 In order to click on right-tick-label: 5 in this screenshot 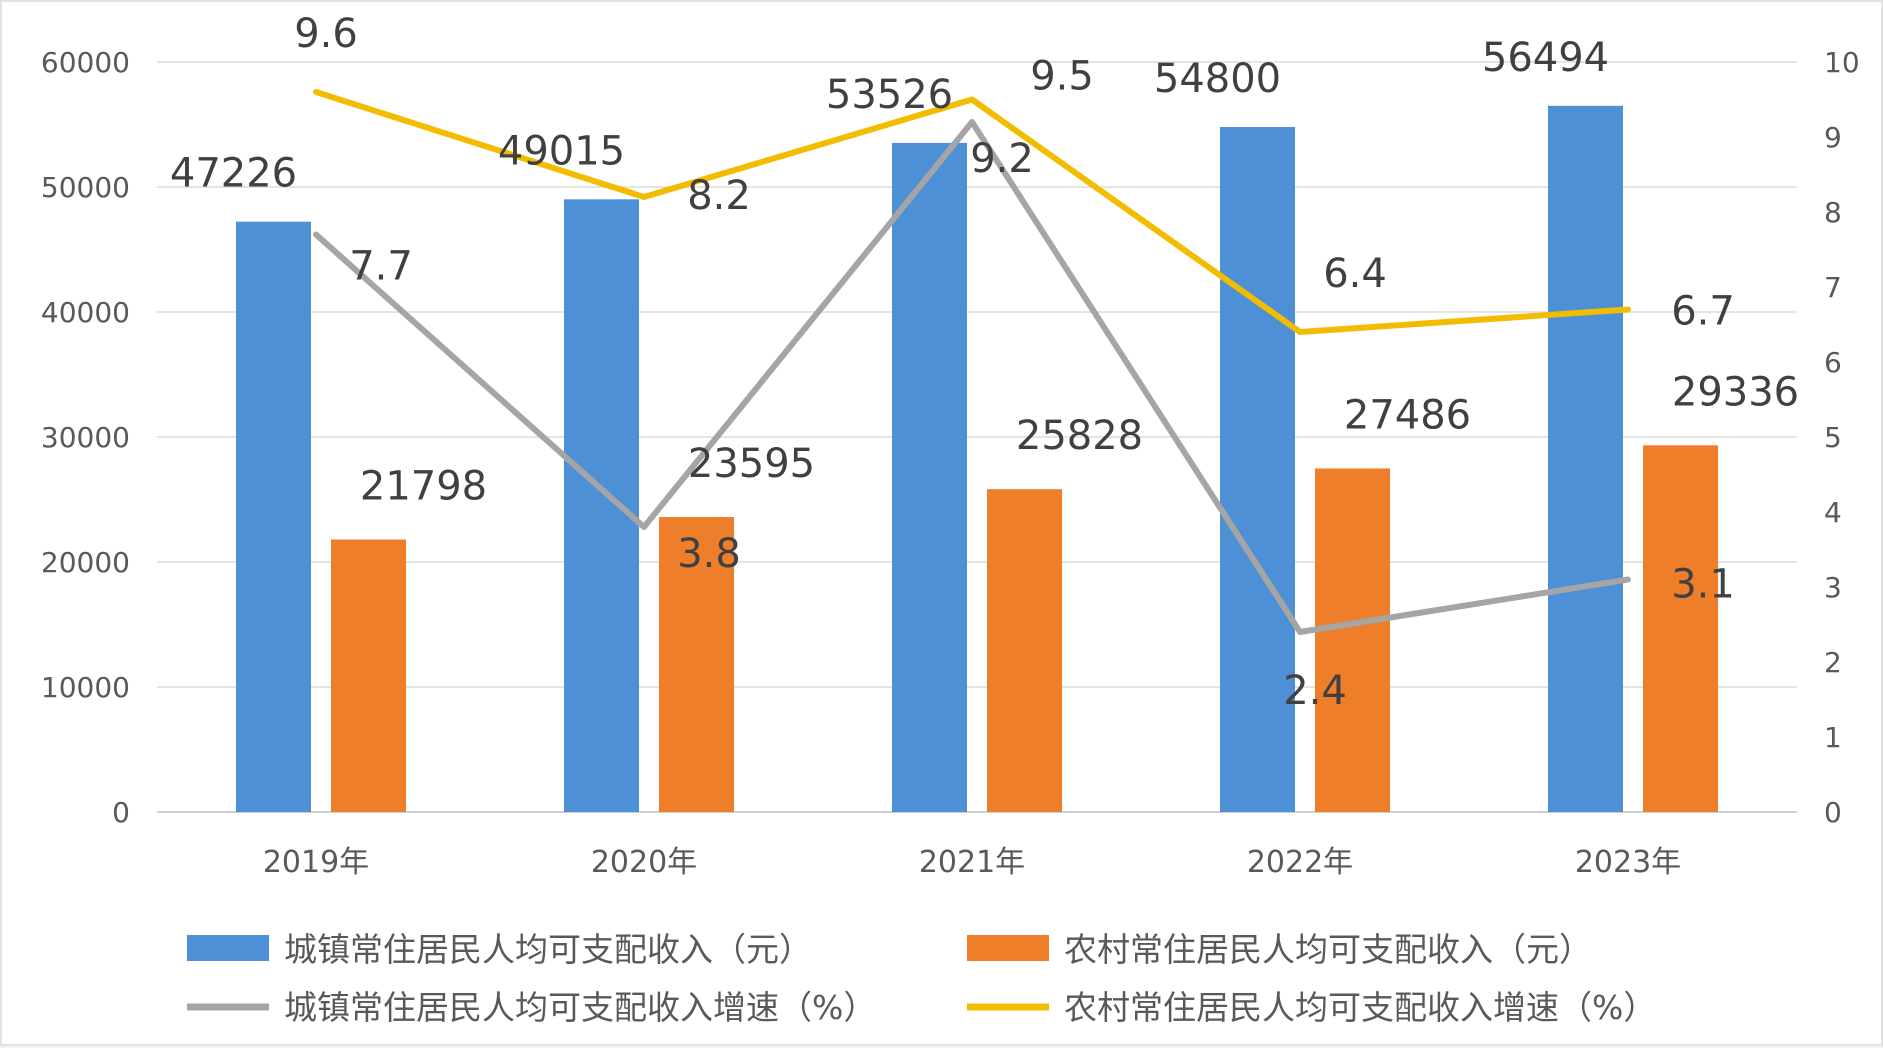, I will do `click(1833, 437)`.